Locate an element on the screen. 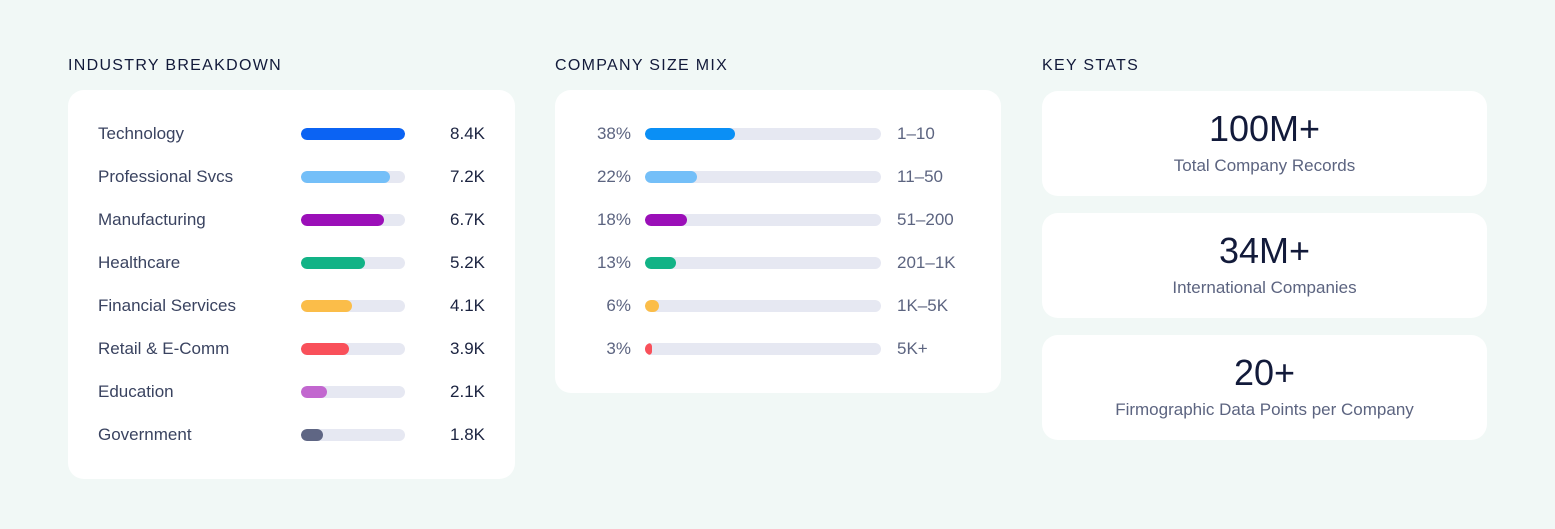 The width and height of the screenshot is (1555, 529). industry-label: Manufacturing is located at coordinates (152, 219).